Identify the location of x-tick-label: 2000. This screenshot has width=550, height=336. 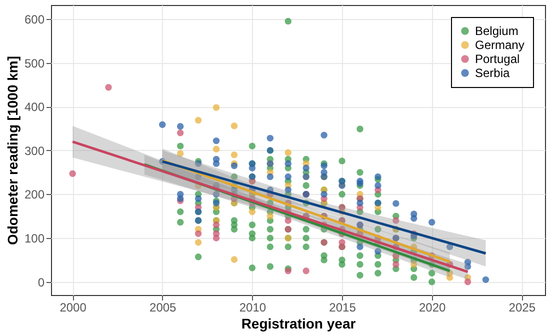
(73, 307).